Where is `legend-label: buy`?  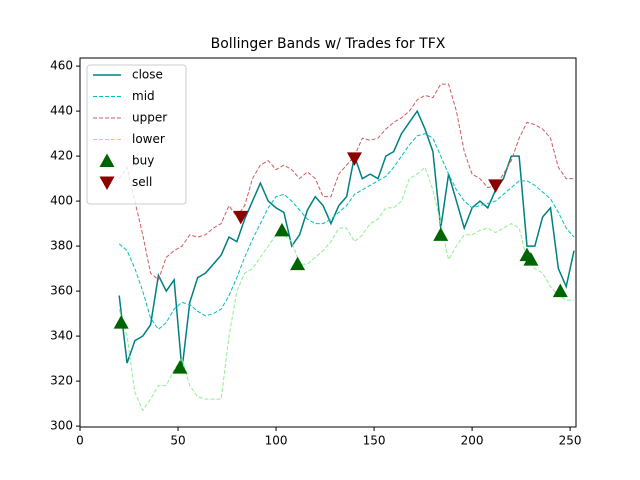 legend-label: buy is located at coordinates (143, 161).